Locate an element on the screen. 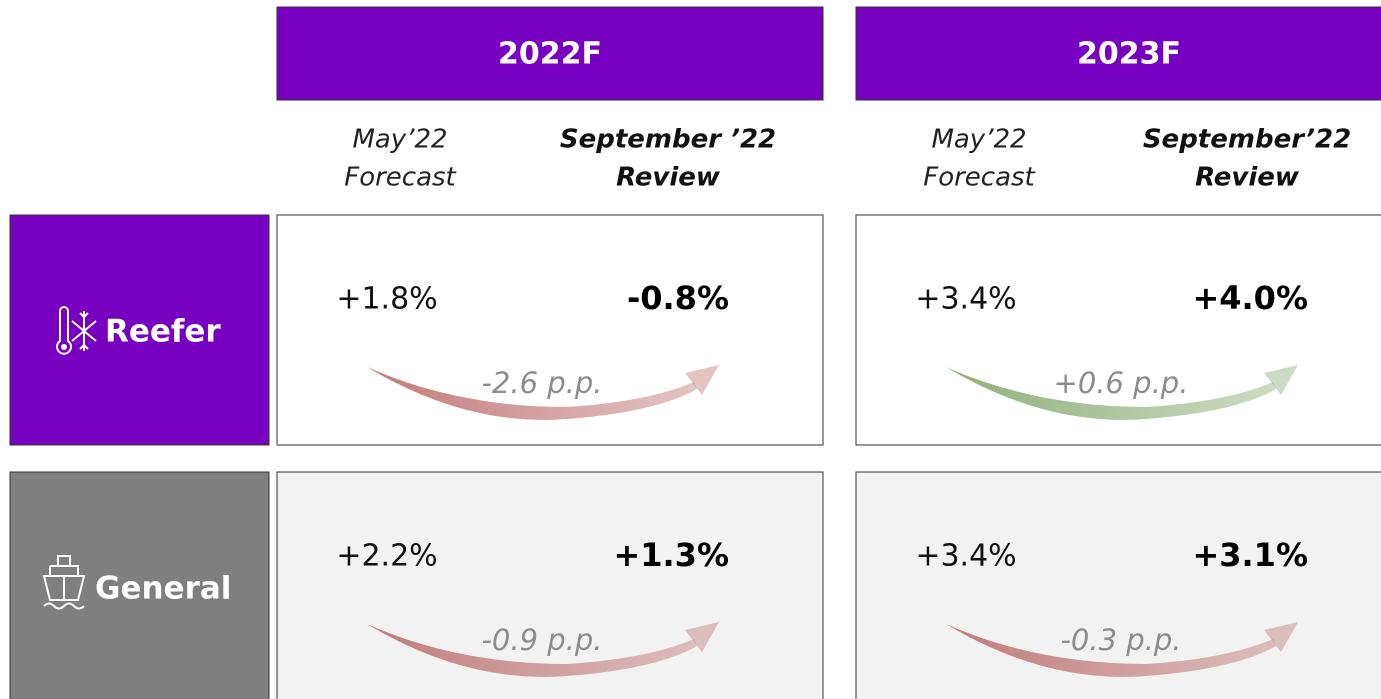  review-value: +3.1% is located at coordinates (1250, 555).